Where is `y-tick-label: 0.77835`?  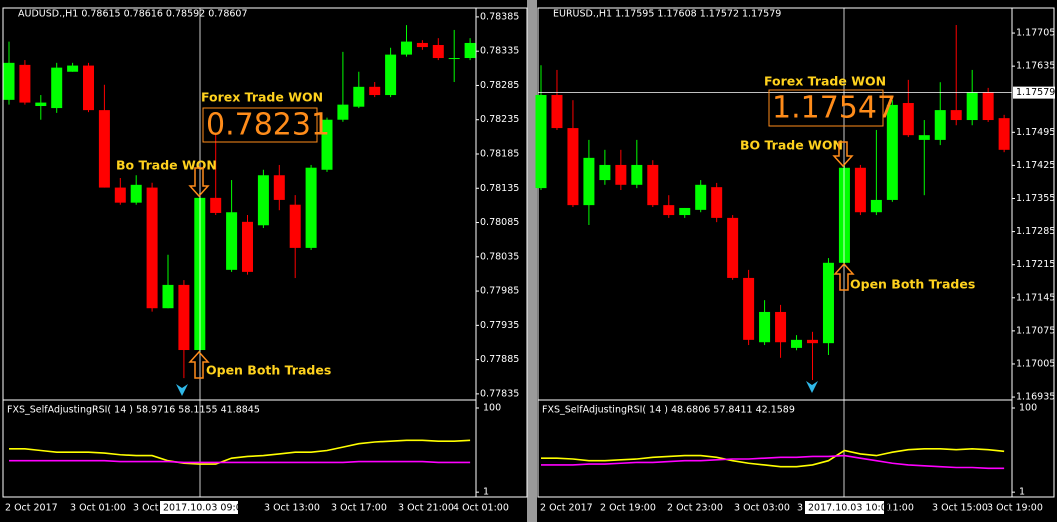
y-tick-label: 0.77835 is located at coordinates (499, 393).